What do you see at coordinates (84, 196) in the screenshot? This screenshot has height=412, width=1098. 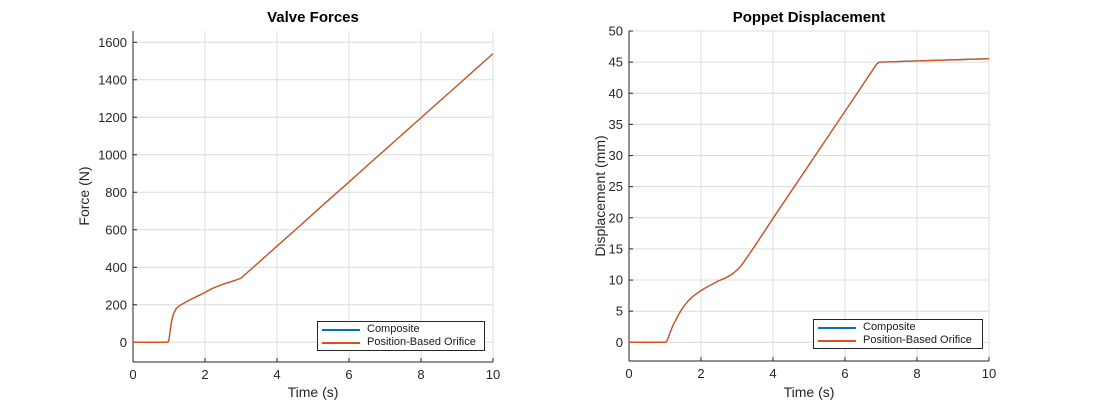 I see `left-y-axis-label: Force (N)` at bounding box center [84, 196].